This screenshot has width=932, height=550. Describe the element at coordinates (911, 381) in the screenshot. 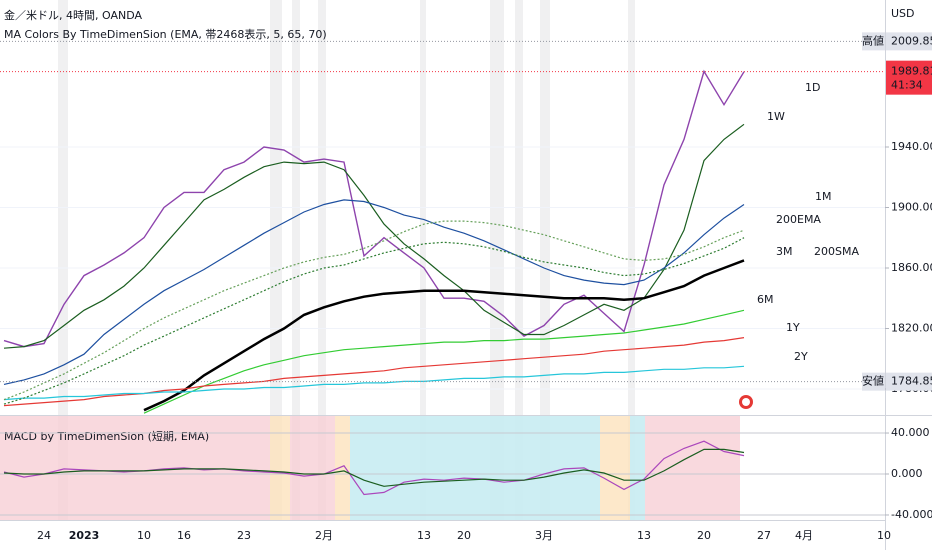

I see `marker-value: 1784.850` at that location.